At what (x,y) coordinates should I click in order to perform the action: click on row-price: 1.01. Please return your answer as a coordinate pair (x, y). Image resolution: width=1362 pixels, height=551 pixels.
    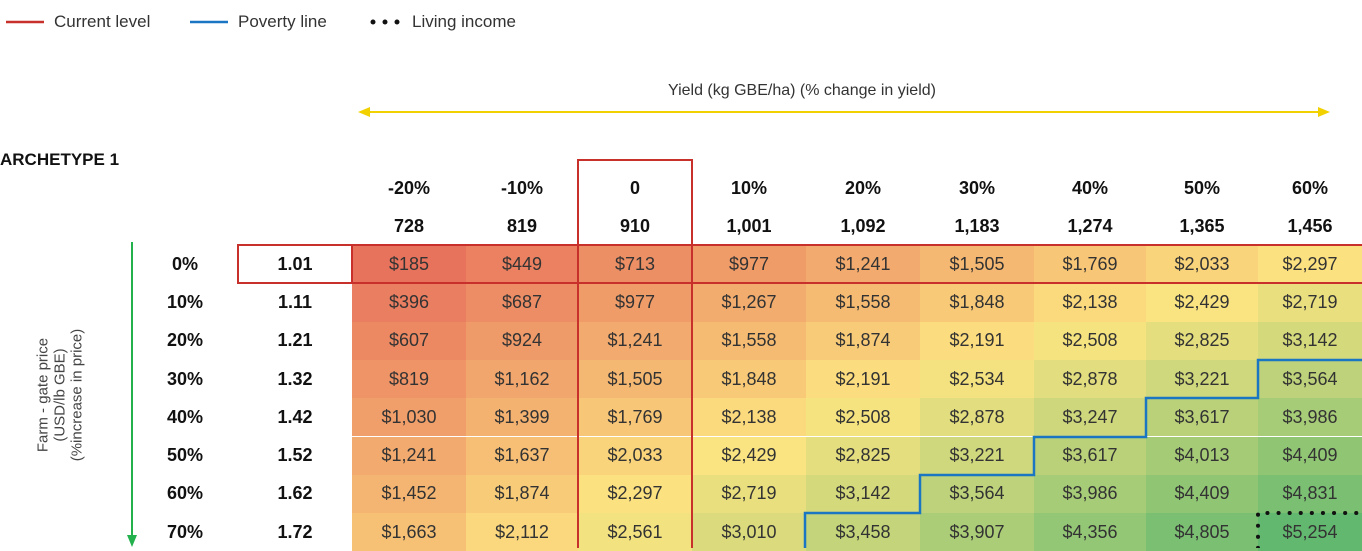
    Looking at the image, I should click on (295, 263).